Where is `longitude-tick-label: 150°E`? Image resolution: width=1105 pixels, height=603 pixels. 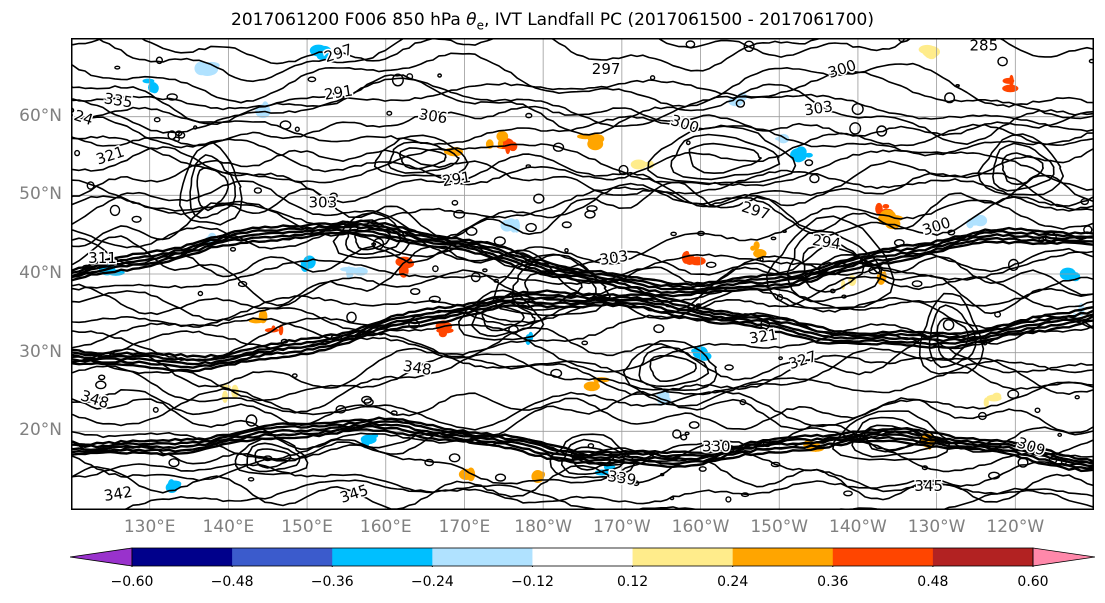
longitude-tick-label: 150°E is located at coordinates (307, 527).